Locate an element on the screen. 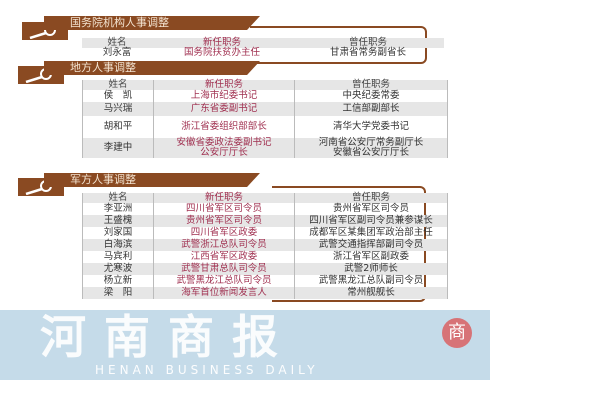 This screenshot has width=605, height=400. table-cell: 武警黑龙江总队副司令员 is located at coordinates (371, 281).